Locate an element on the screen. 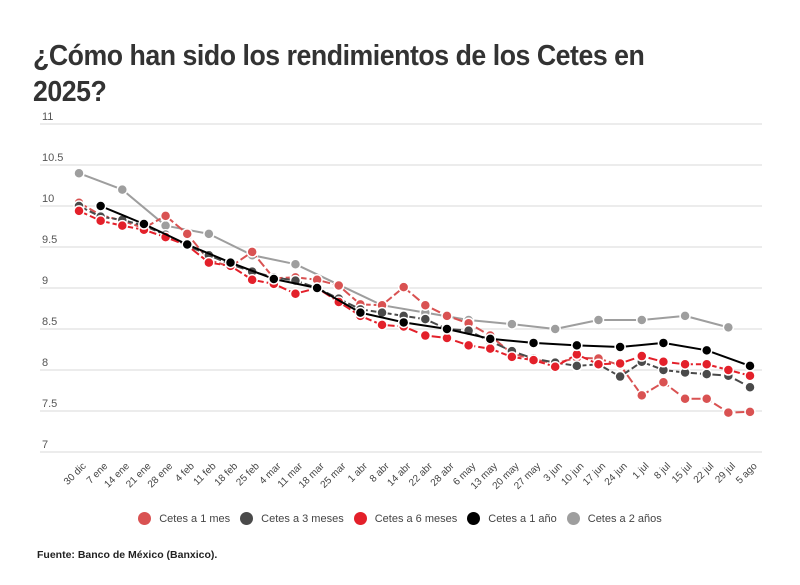 The width and height of the screenshot is (800, 585). x-tick-label: 1 abr is located at coordinates (358, 472).